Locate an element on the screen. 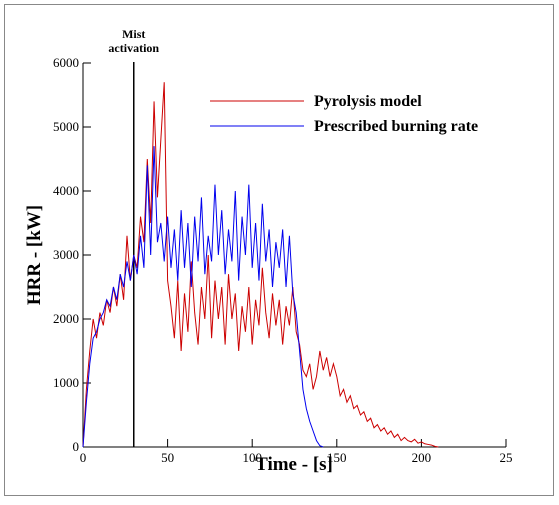  x-tick-label: 200 is located at coordinates (422, 457).